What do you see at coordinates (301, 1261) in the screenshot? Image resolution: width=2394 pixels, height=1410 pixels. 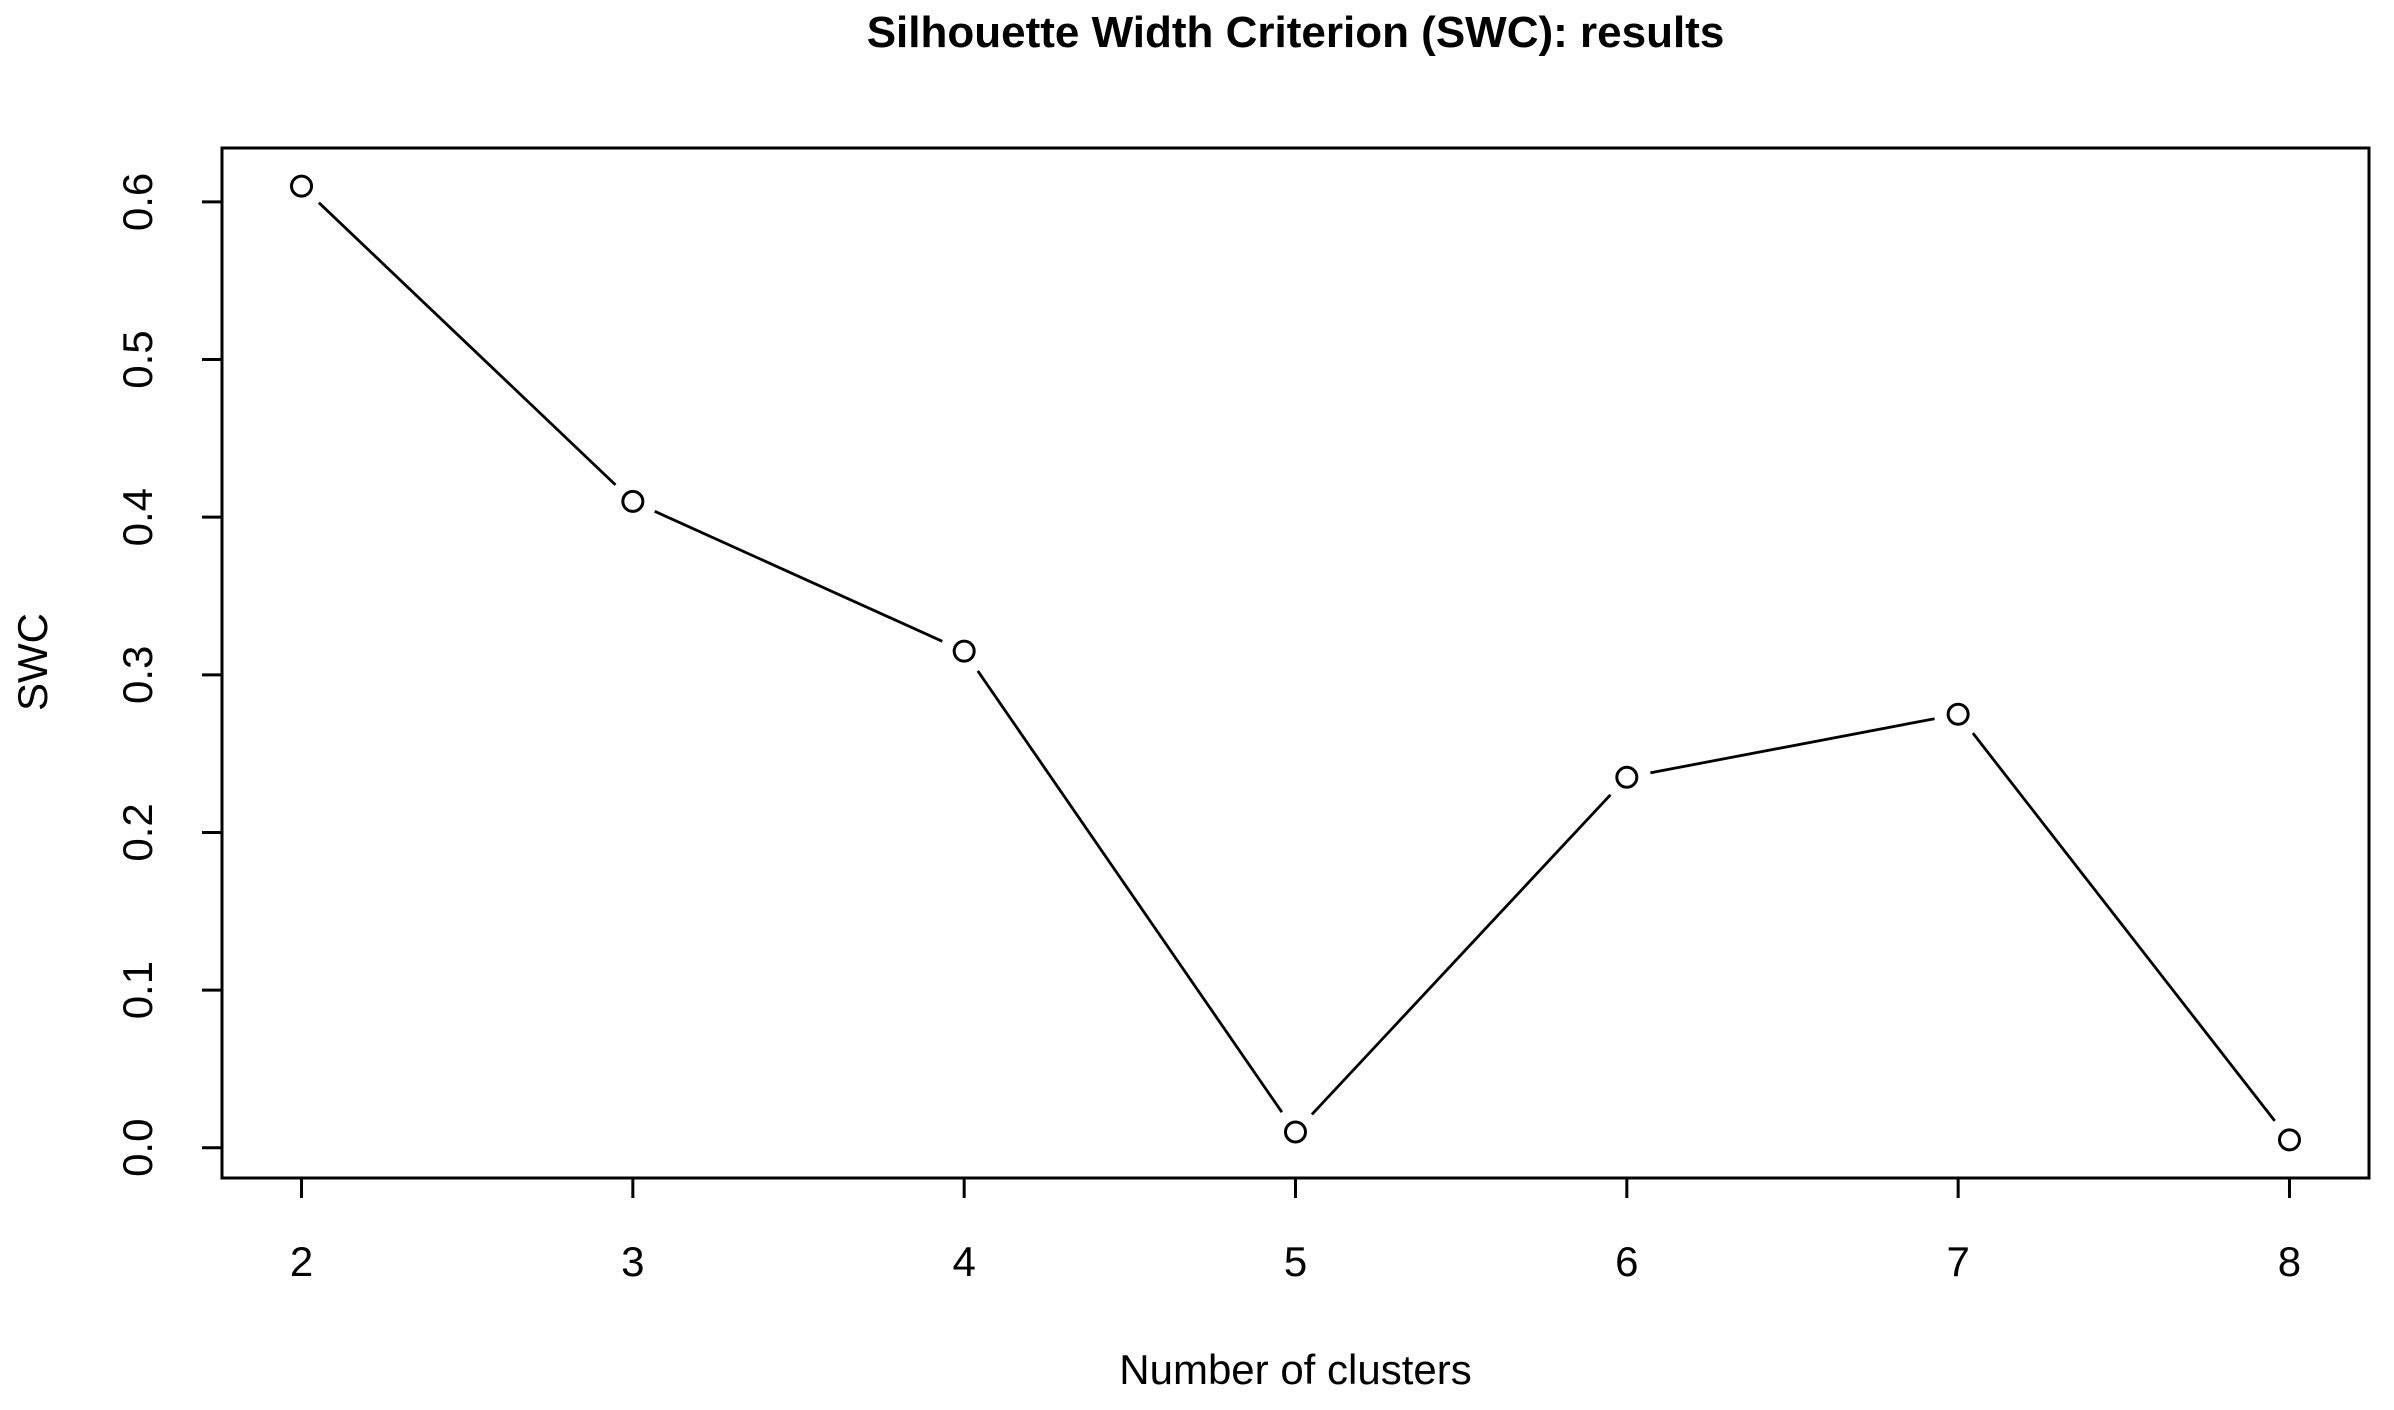 I see `x-axis-tick-label: 2` at bounding box center [301, 1261].